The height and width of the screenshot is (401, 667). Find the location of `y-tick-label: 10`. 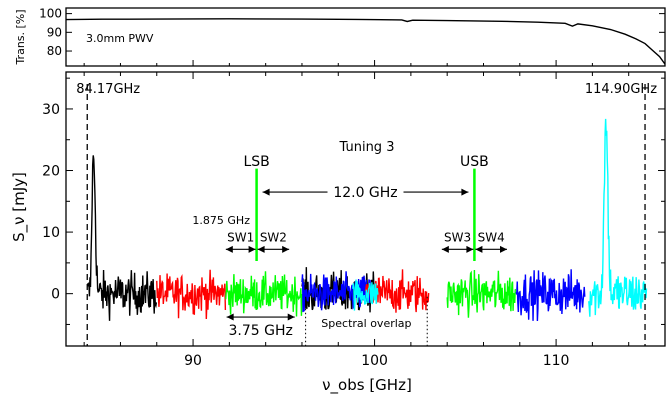

y-tick-label: 10 is located at coordinates (51, 233).